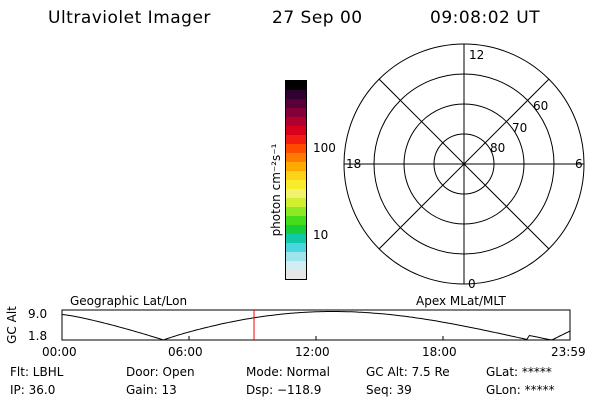 The image size is (600, 400). What do you see at coordinates (476, 55) in the screenshot?
I see `mlt-label-top: 12` at bounding box center [476, 55].